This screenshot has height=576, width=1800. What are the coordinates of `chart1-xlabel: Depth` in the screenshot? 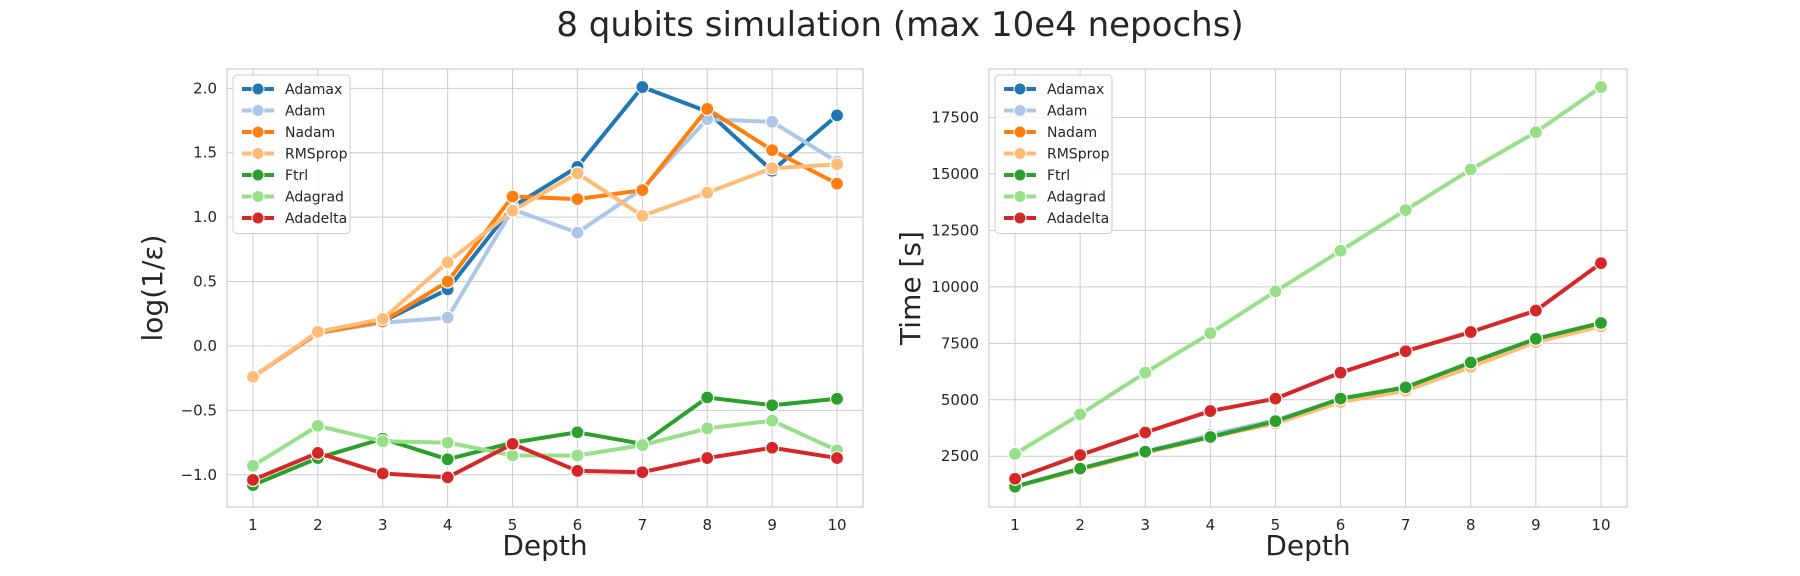 It's located at (544, 545).